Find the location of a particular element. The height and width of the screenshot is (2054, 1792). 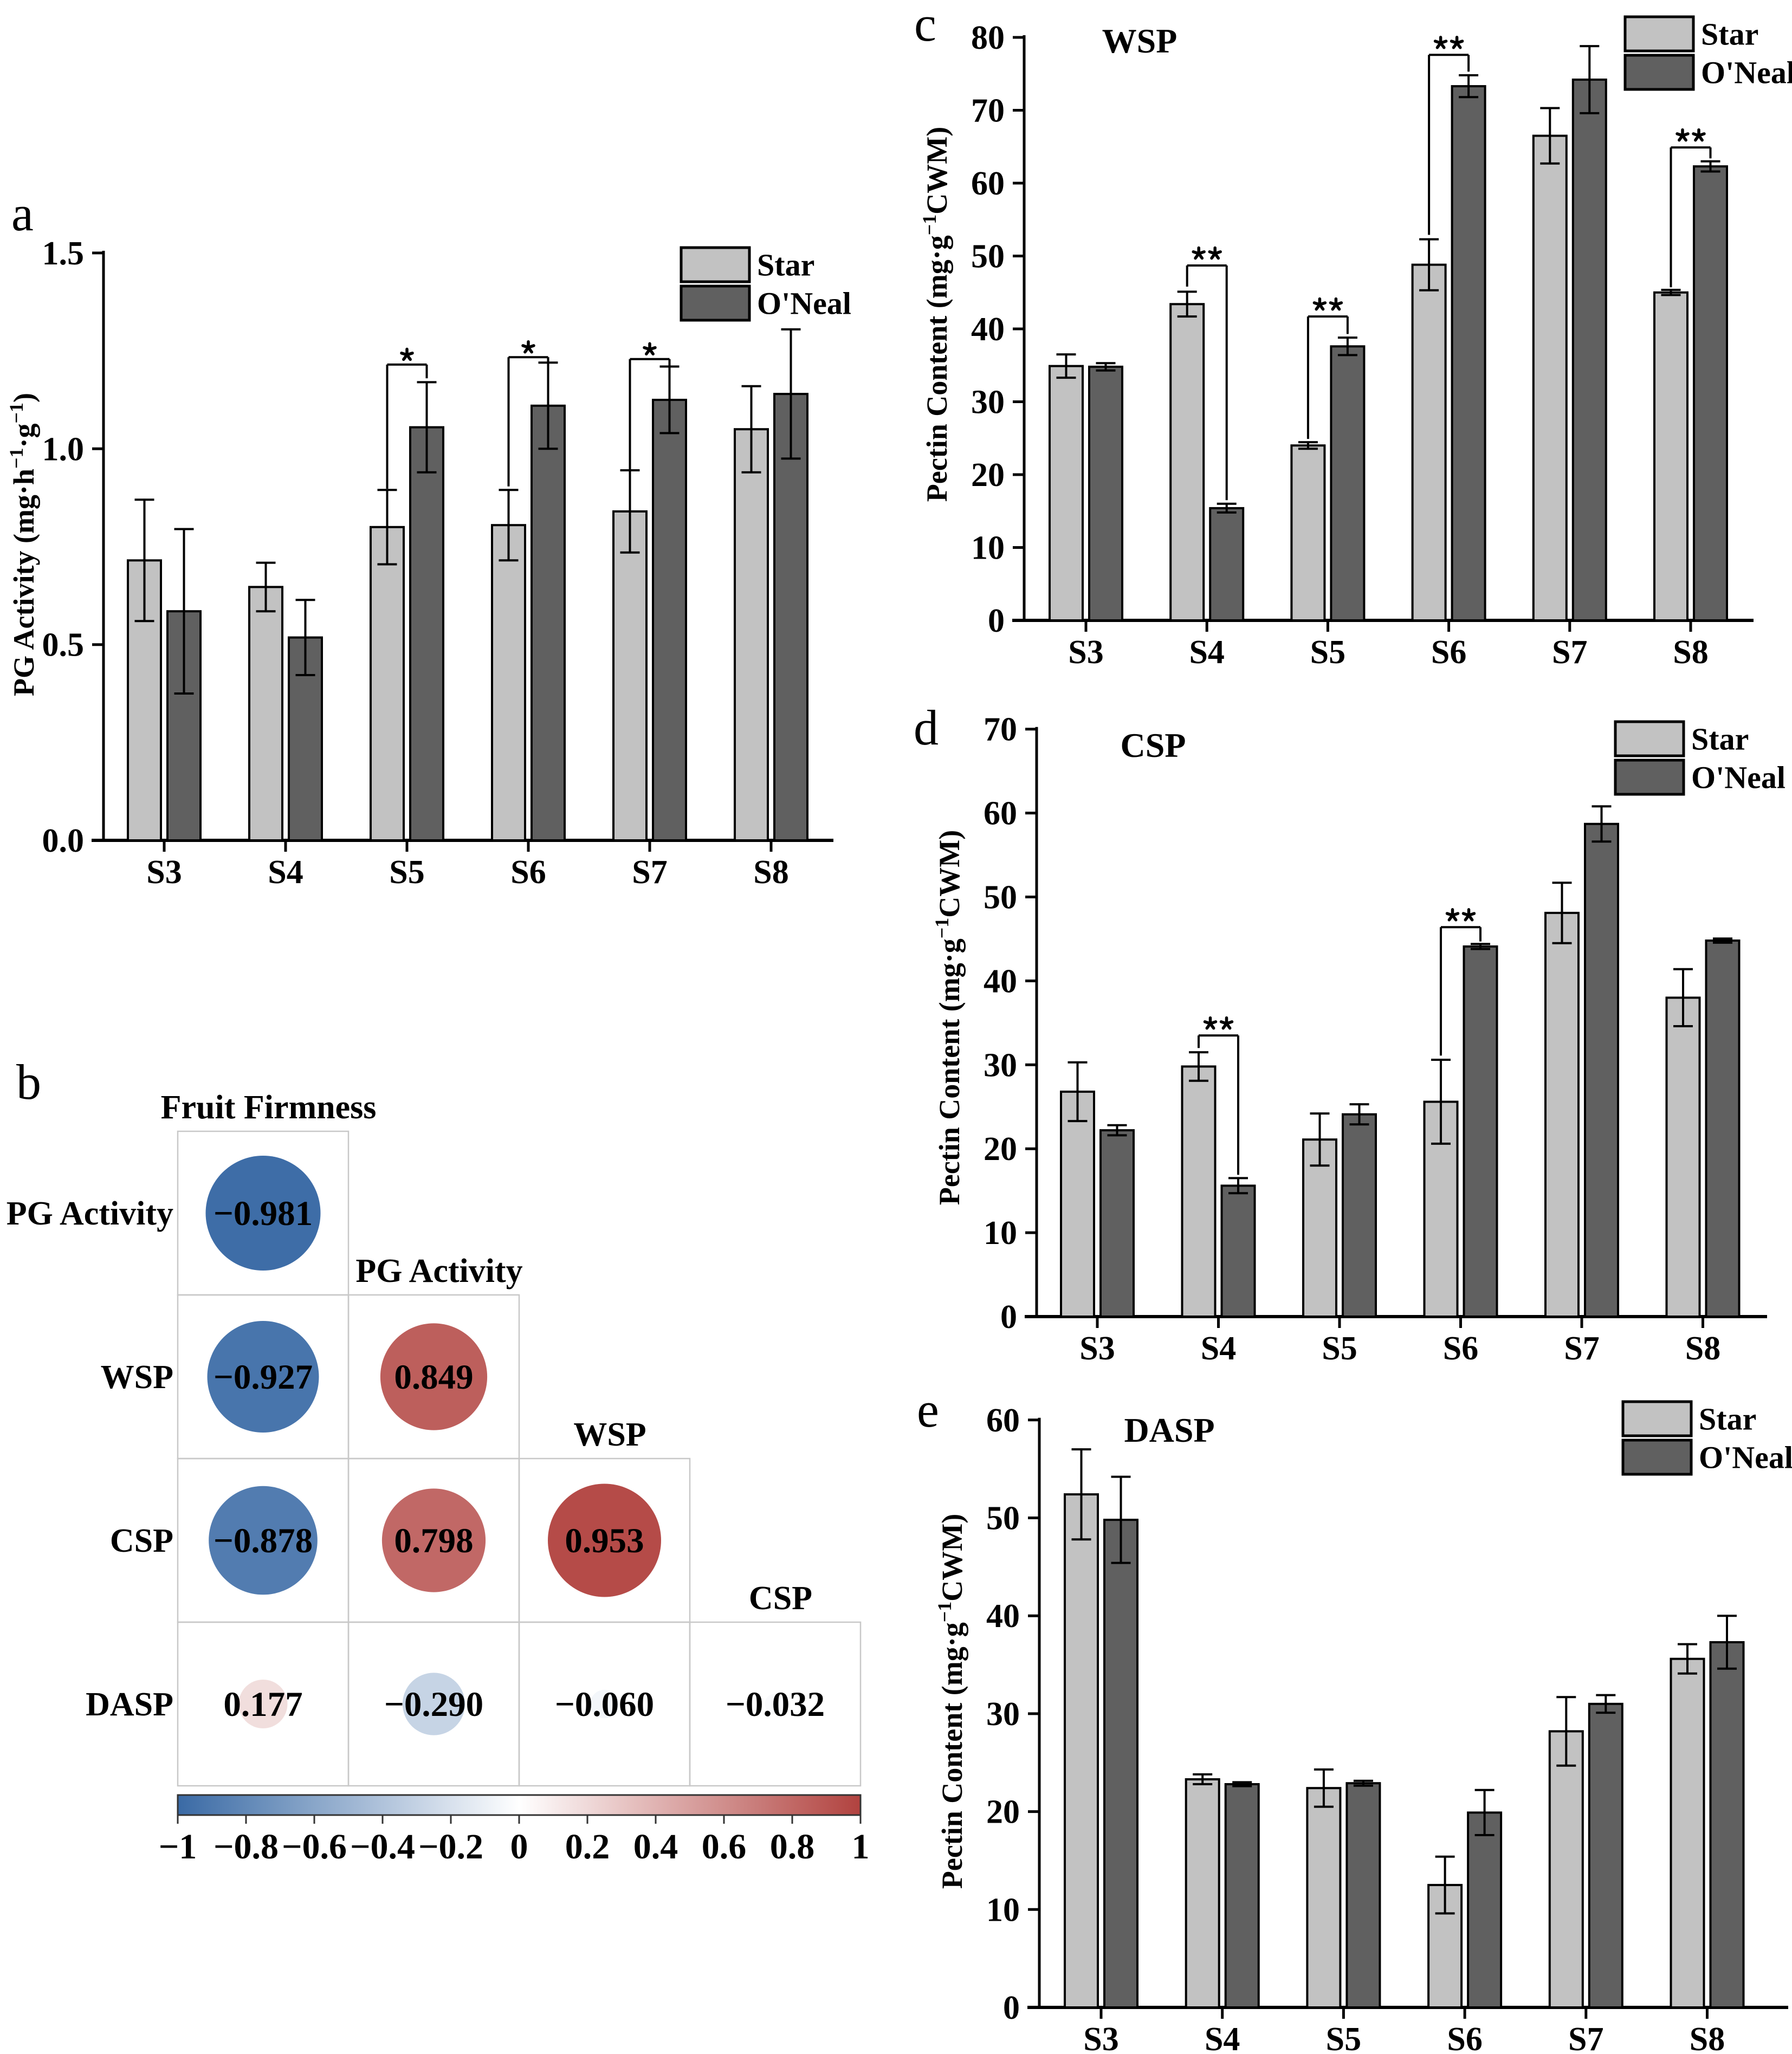

svg-text: a is located at coordinates (22, 214).